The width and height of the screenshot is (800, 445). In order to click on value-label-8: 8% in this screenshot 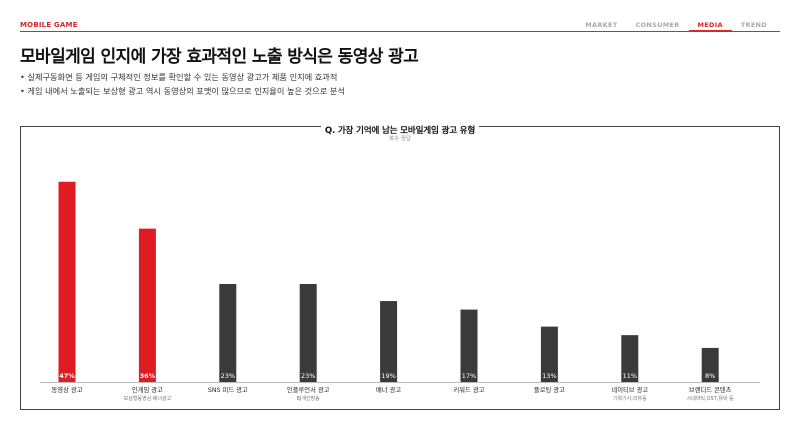, I will do `click(710, 376)`.